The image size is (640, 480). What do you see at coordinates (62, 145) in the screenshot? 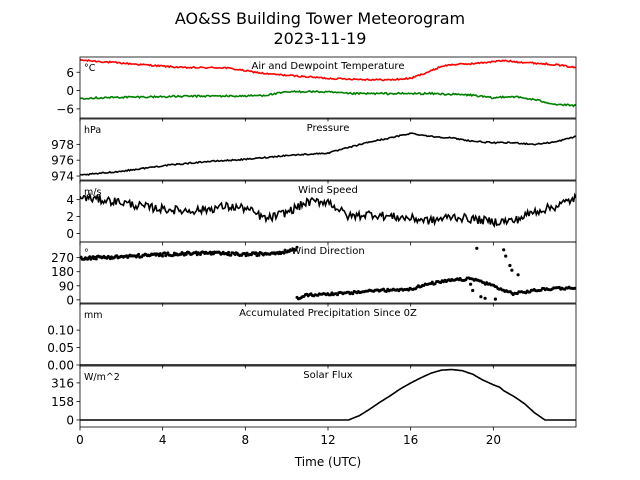
I see `pressure-ytick-label: 978` at bounding box center [62, 145].